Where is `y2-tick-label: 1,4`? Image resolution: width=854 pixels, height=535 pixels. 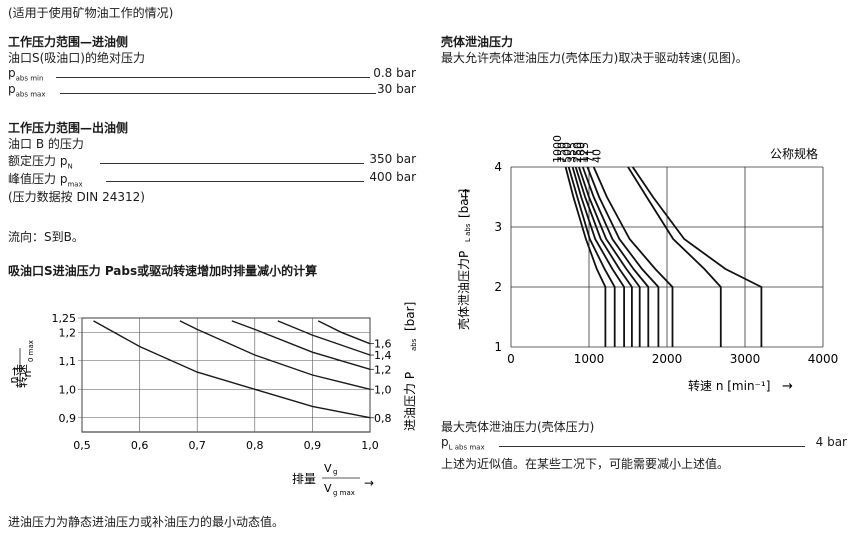
y2-tick-label: 1,4 is located at coordinates (383, 355).